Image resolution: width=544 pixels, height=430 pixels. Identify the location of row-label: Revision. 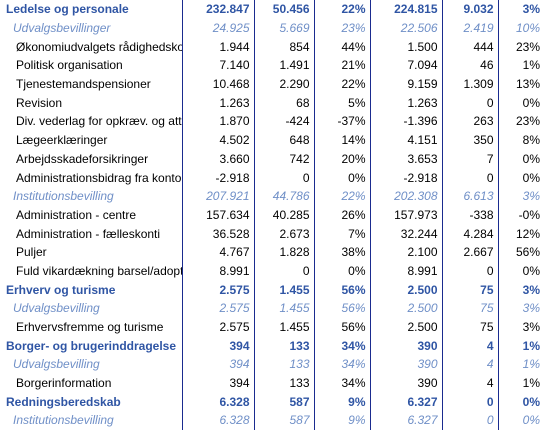
(39, 102).